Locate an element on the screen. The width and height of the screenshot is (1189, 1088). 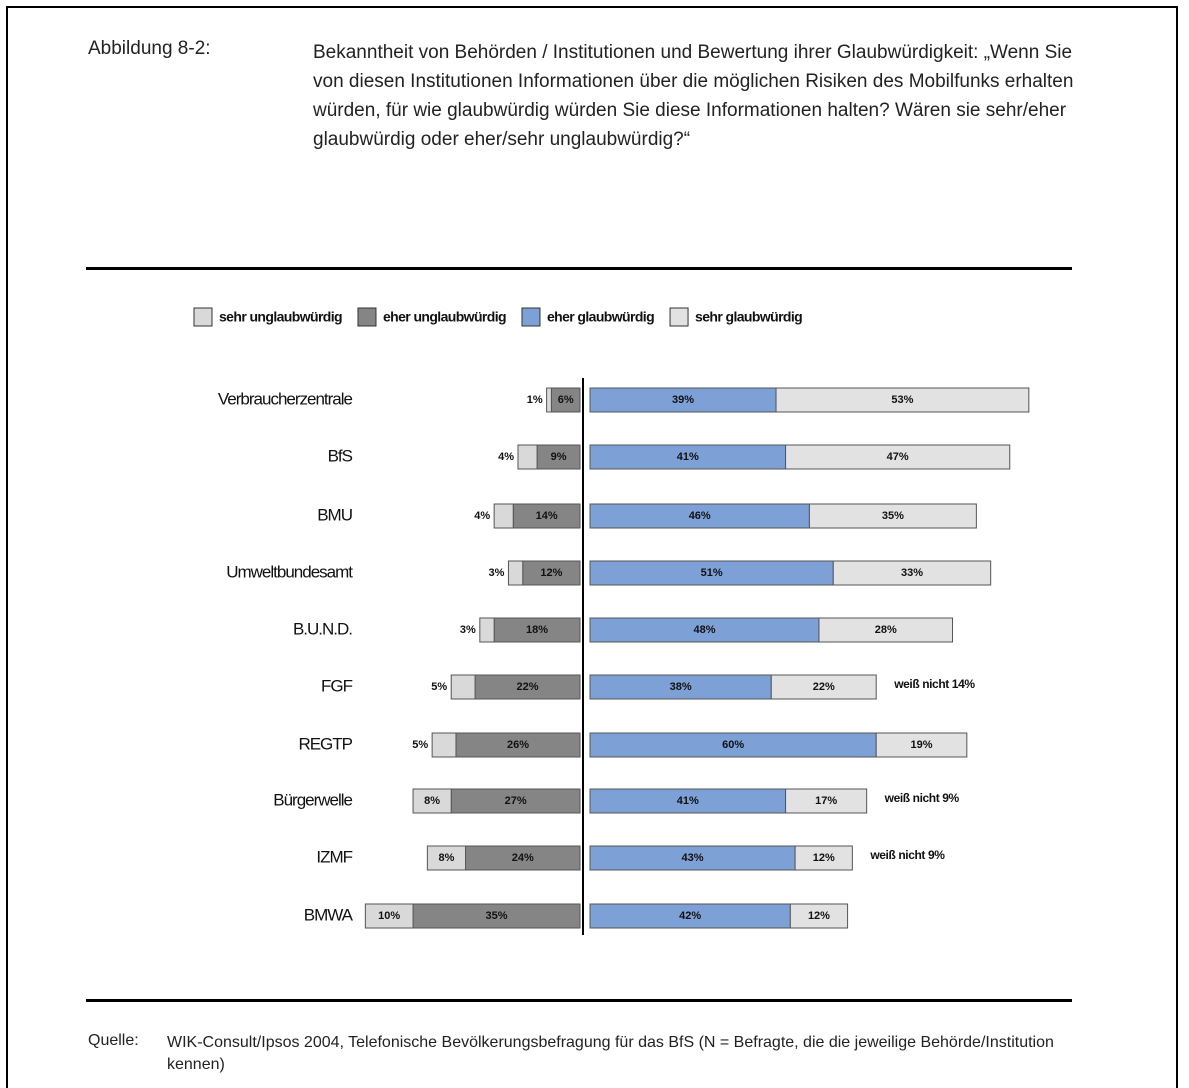
value-label: 8% is located at coordinates (446, 858).